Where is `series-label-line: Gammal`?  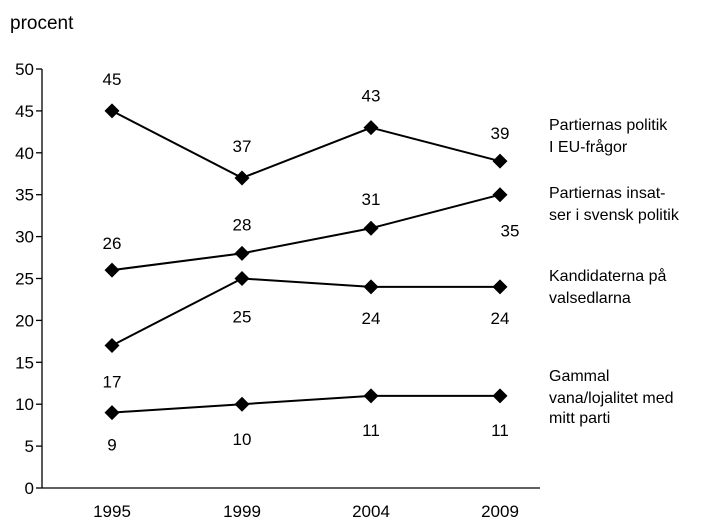
series-label-line: Gammal is located at coordinates (579, 376).